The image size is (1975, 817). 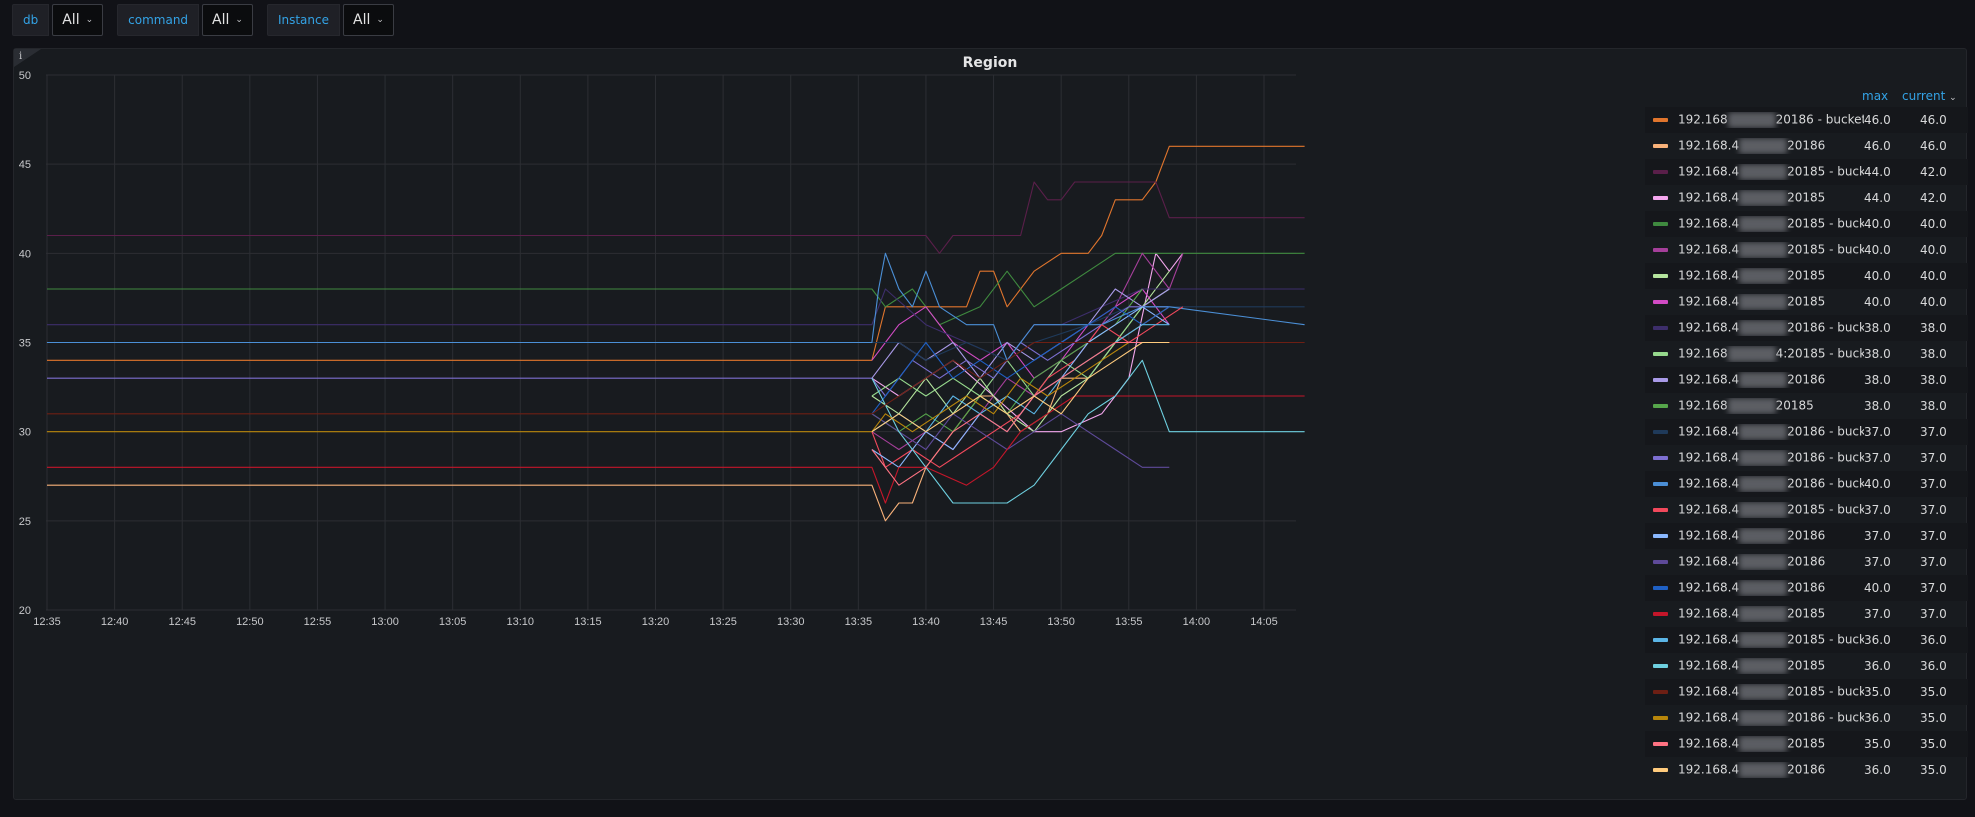 I want to click on legend-name-prefix: 192.168.4, so click(x=1709, y=301).